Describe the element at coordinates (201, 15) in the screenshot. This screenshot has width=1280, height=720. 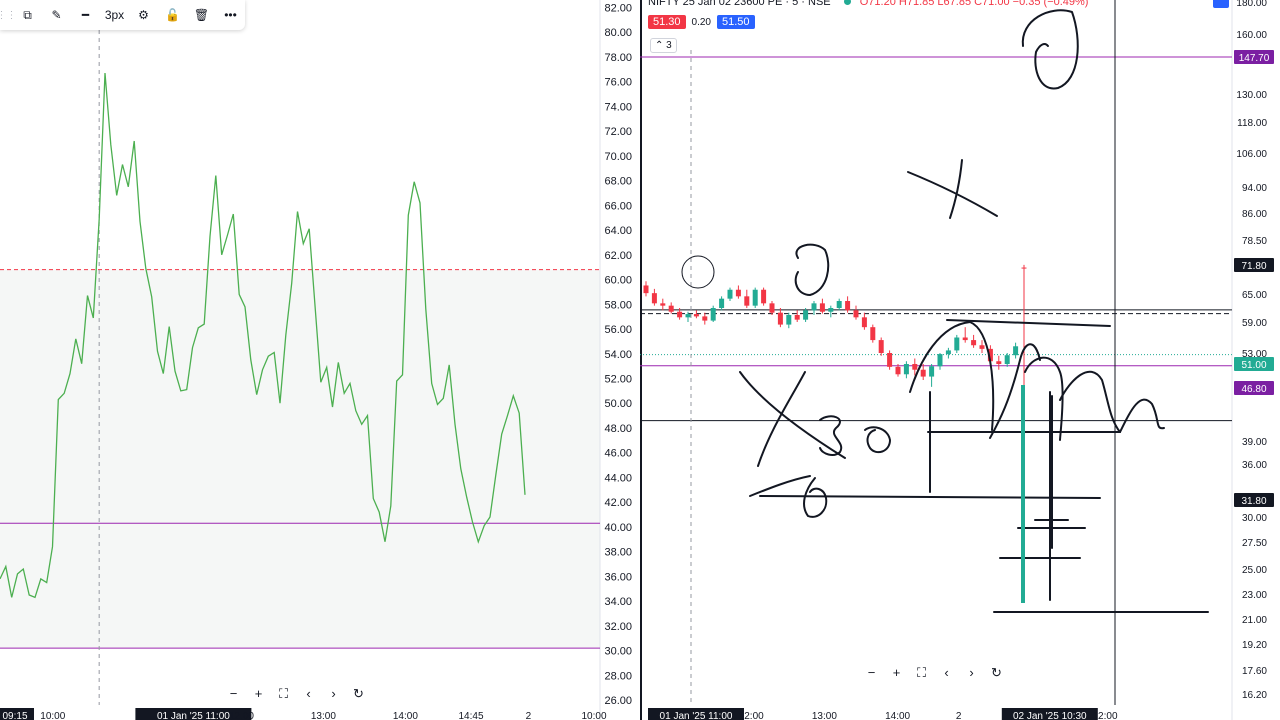
I see `trash-icon: 🗑` at that location.